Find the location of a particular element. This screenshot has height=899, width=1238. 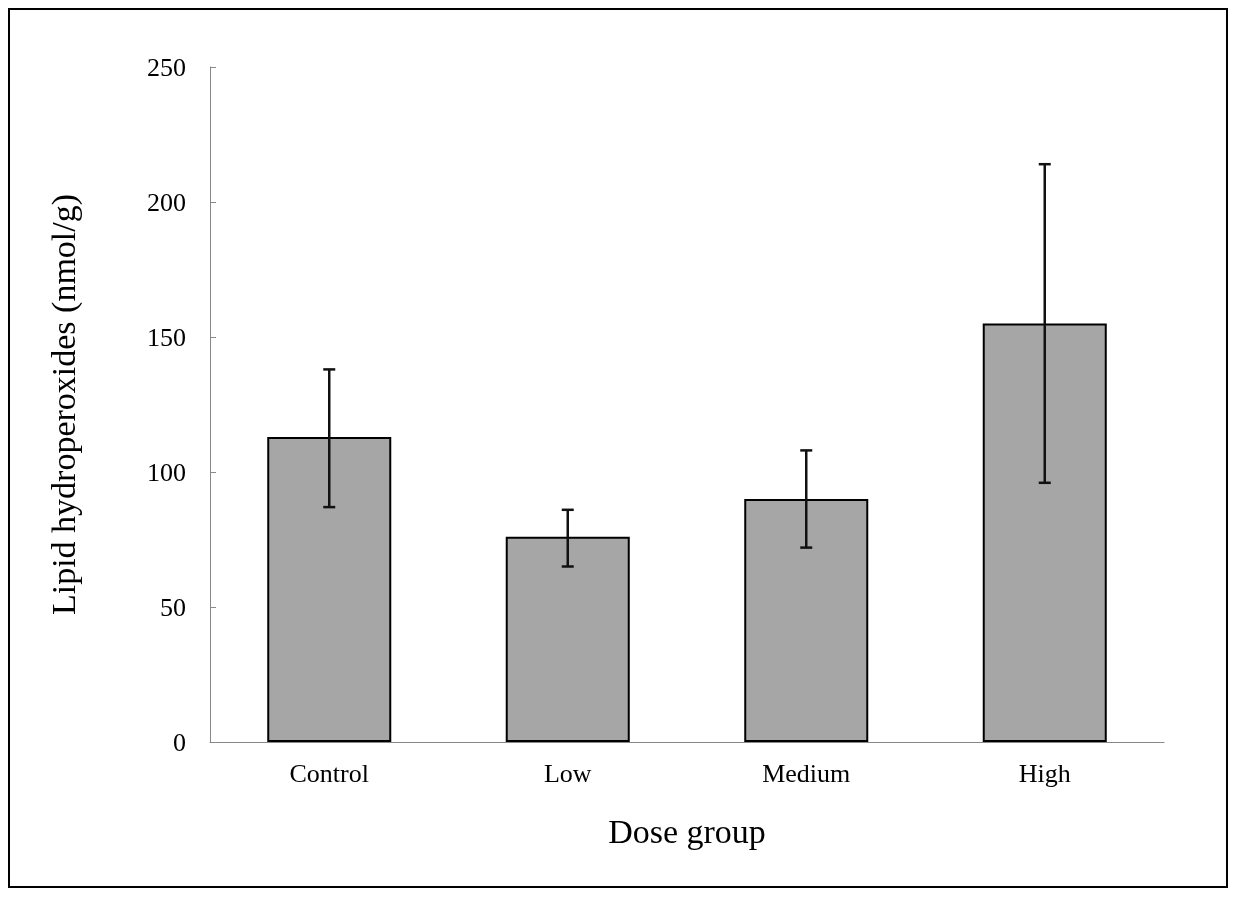

y-tick-label: 0 is located at coordinates (179, 742).